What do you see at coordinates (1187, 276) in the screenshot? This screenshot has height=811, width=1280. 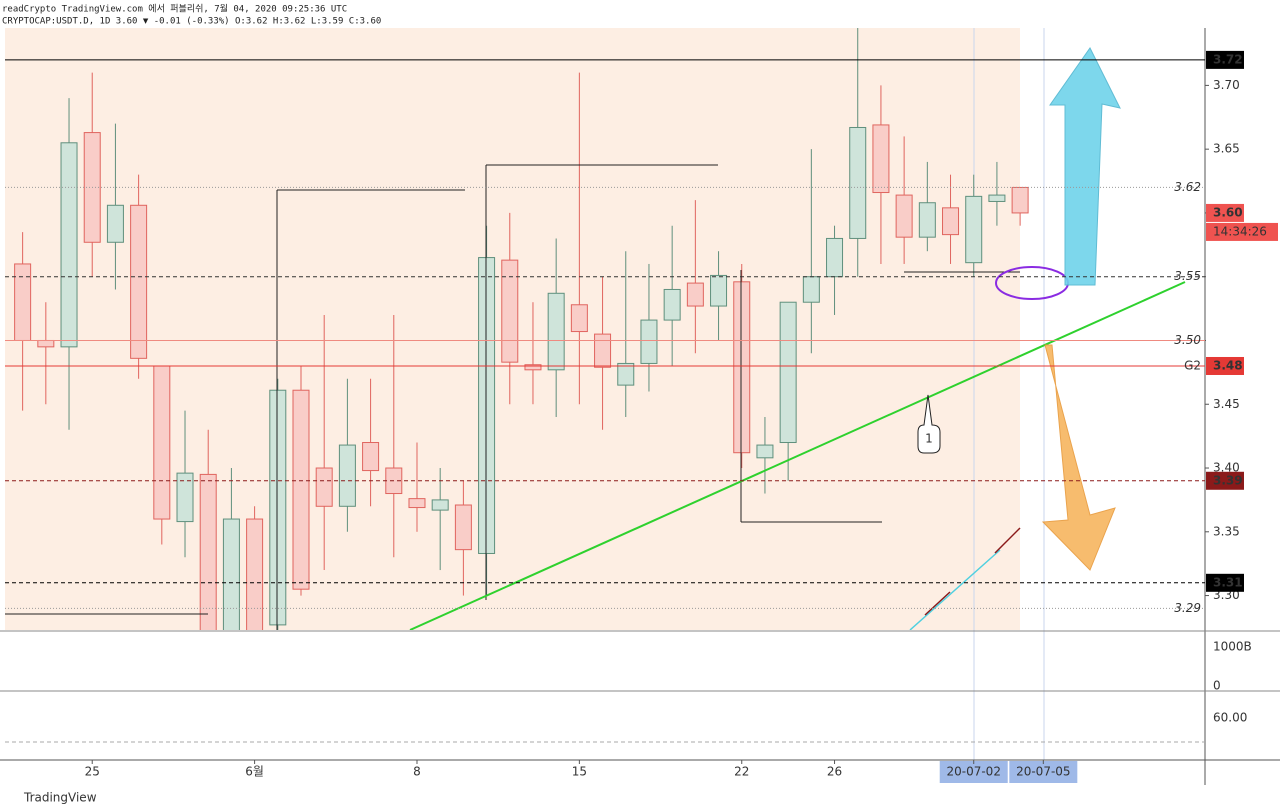 I see `price-level-label: 3.55` at bounding box center [1187, 276].